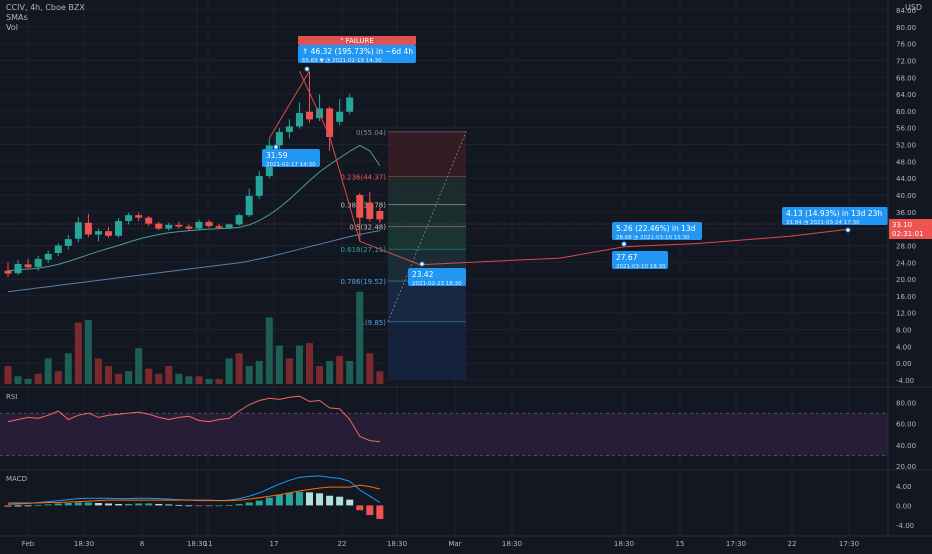  I want to click on mid-callout-box, so click(657, 231).